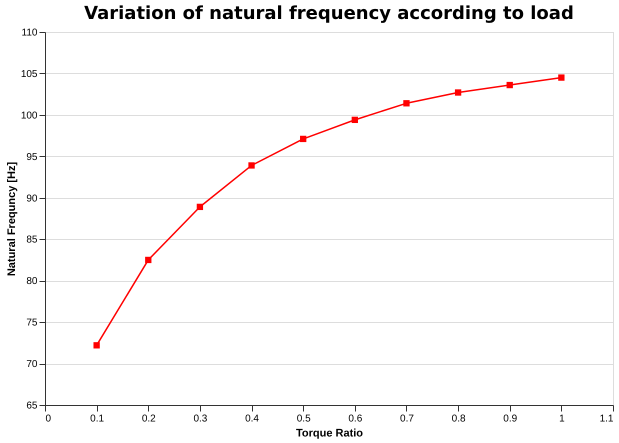 Image resolution: width=619 pixels, height=443 pixels. I want to click on x-tick-label: 0.7, so click(407, 419).